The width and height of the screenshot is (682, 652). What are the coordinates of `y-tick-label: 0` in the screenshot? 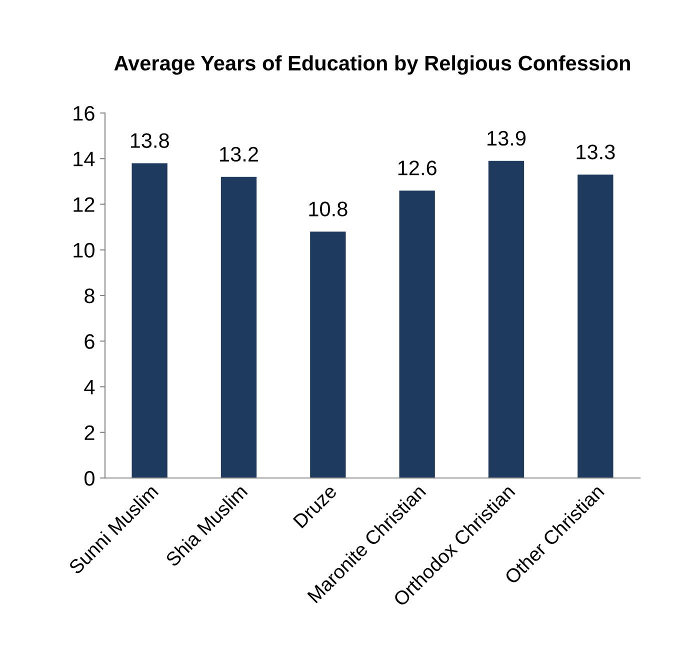 It's located at (89, 478).